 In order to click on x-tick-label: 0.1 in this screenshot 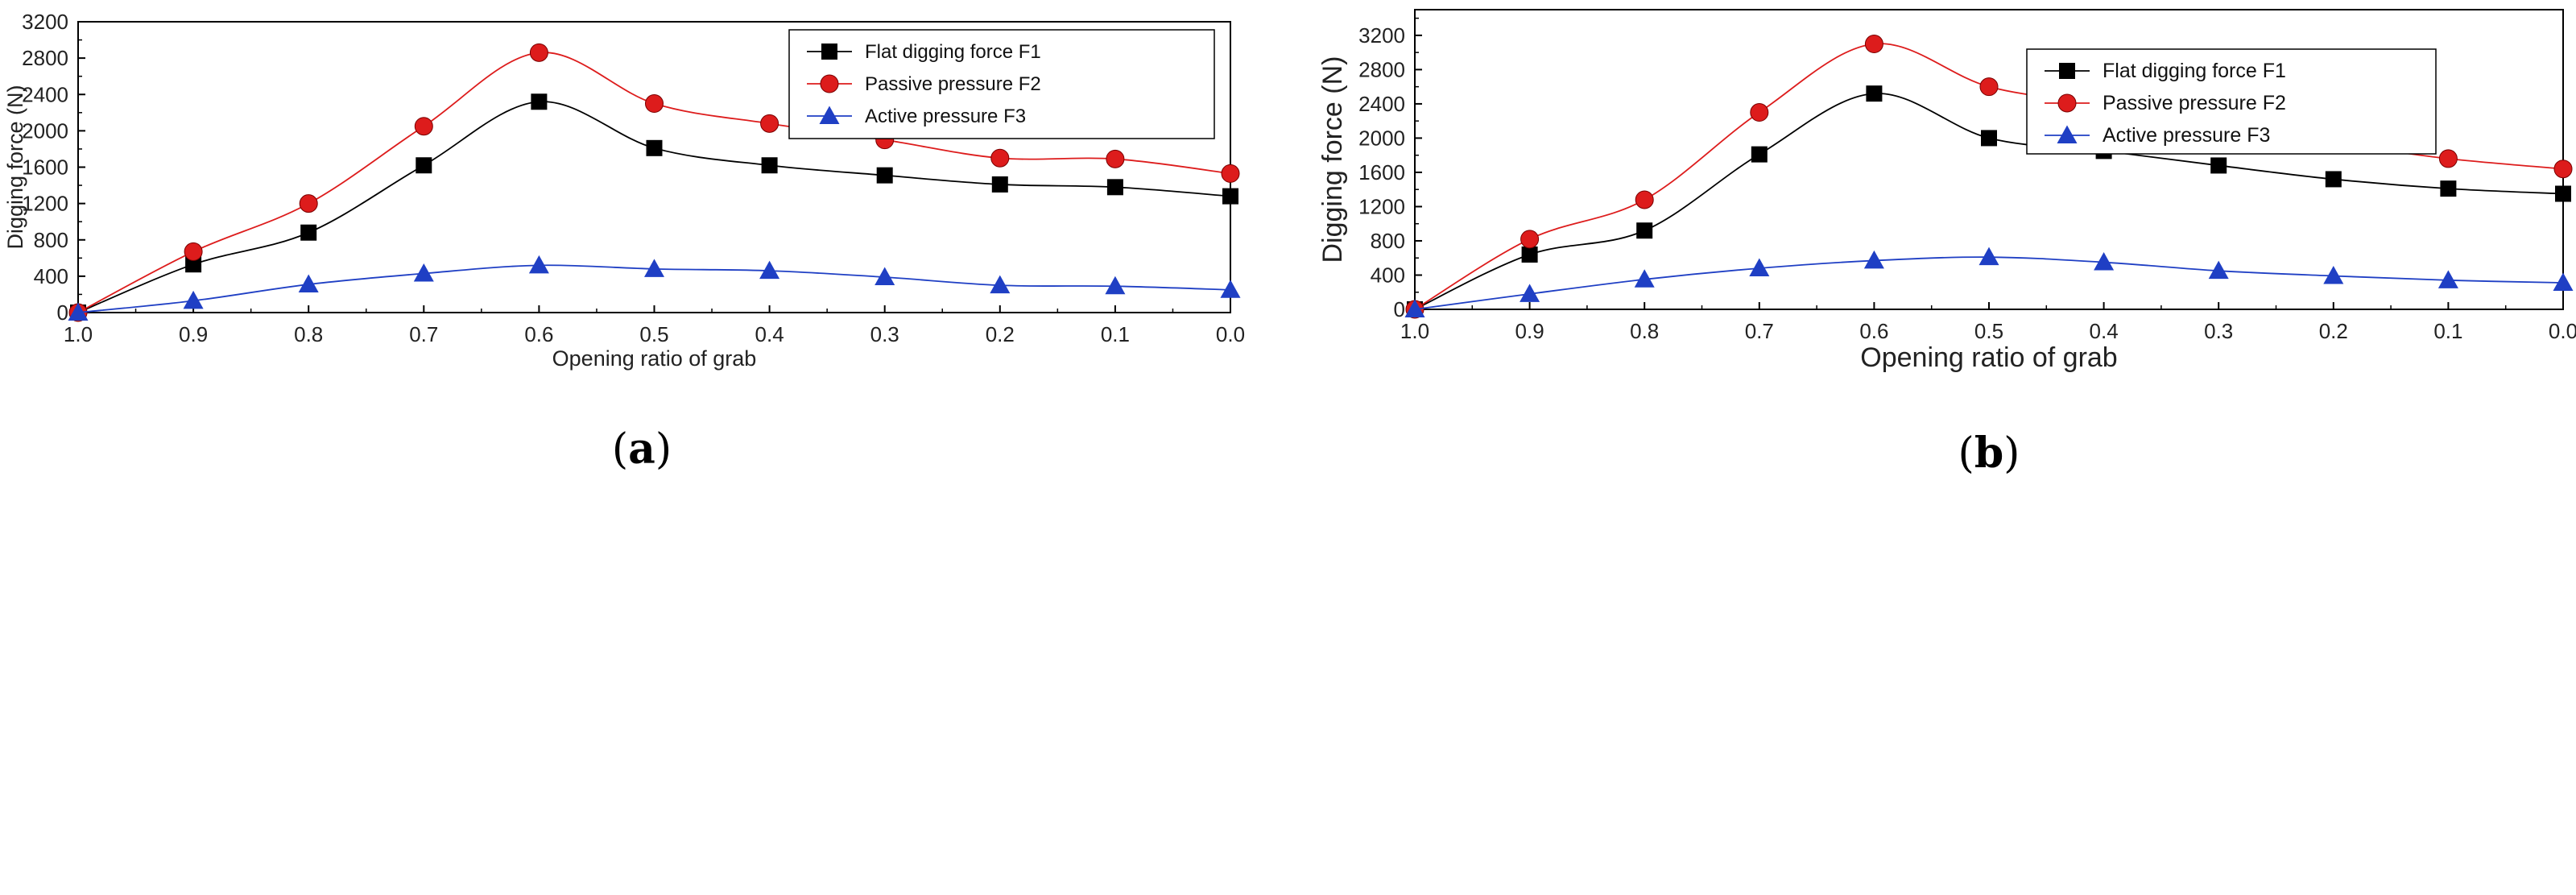, I will do `click(1115, 334)`.